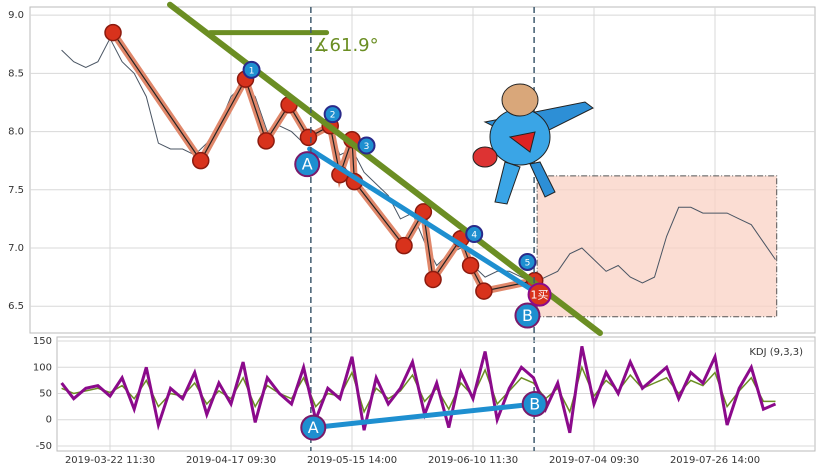  I want to click on mascot, so click(533, 144).